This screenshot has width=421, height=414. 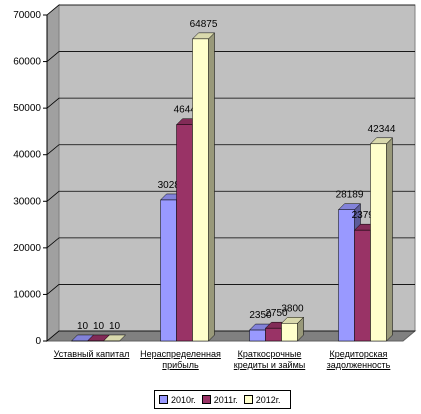 I want to click on value-label: 23796, so click(x=366, y=215).